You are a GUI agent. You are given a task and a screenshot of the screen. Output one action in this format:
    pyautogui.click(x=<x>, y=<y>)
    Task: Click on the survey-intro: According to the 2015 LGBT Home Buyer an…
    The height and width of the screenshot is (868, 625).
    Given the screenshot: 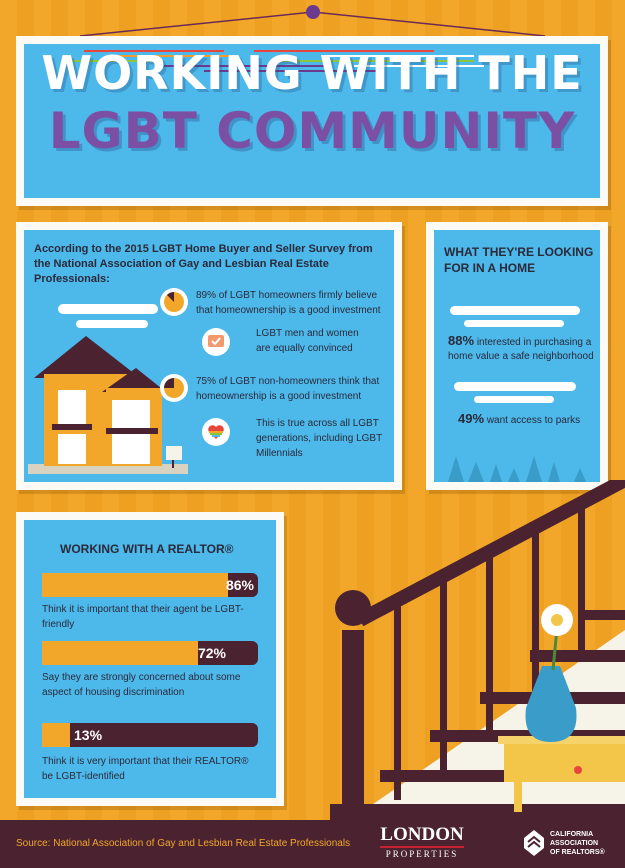 What is the action you would take?
    pyautogui.click(x=203, y=264)
    